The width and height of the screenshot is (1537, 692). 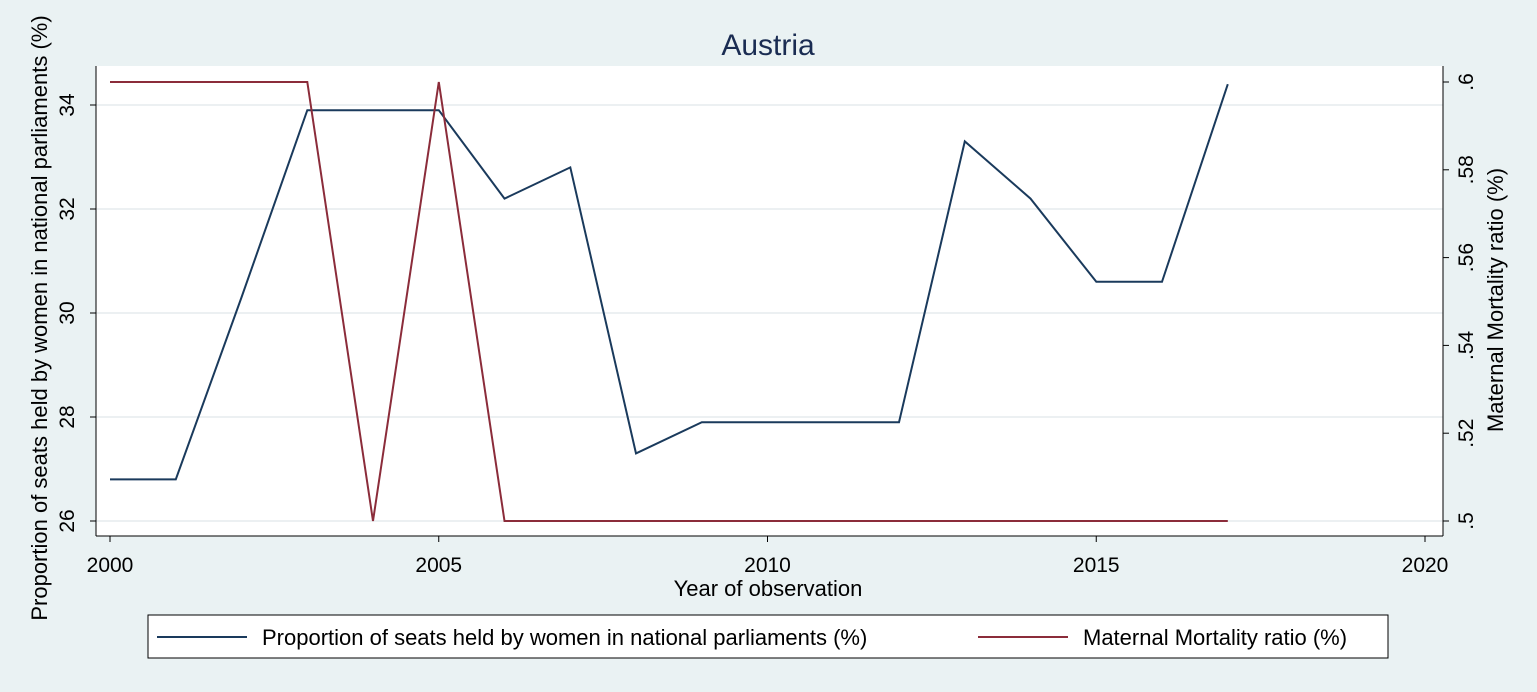 What do you see at coordinates (1466, 433) in the screenshot?
I see `y-right-tick-label: .52` at bounding box center [1466, 433].